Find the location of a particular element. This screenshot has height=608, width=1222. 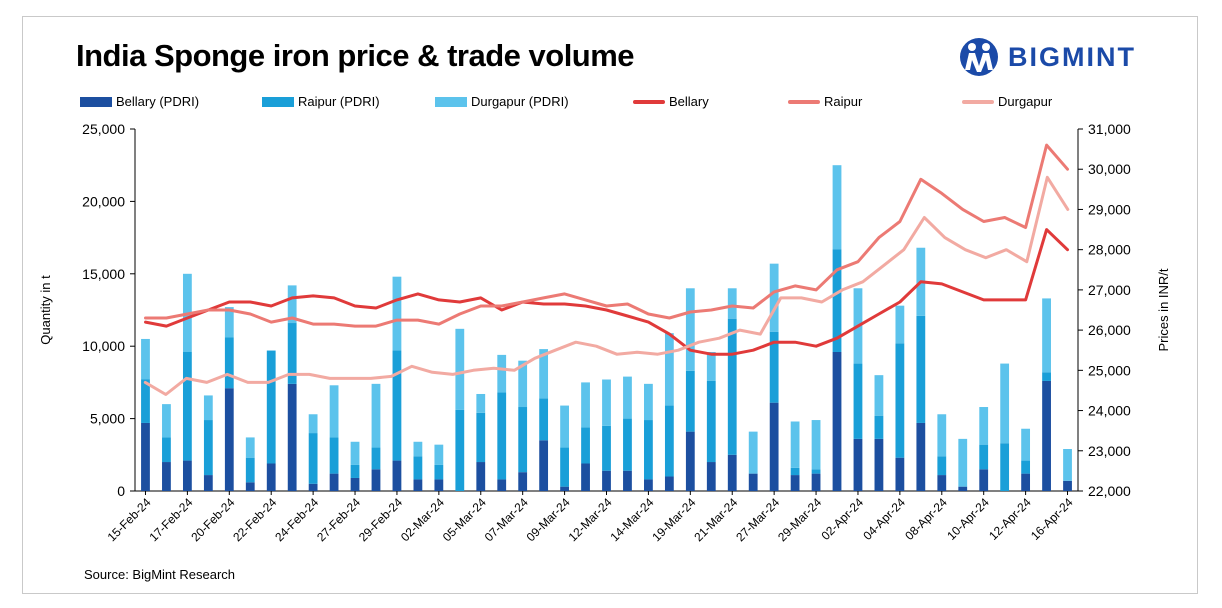

x-tick-label: 24-Feb-24 is located at coordinates (296, 519).